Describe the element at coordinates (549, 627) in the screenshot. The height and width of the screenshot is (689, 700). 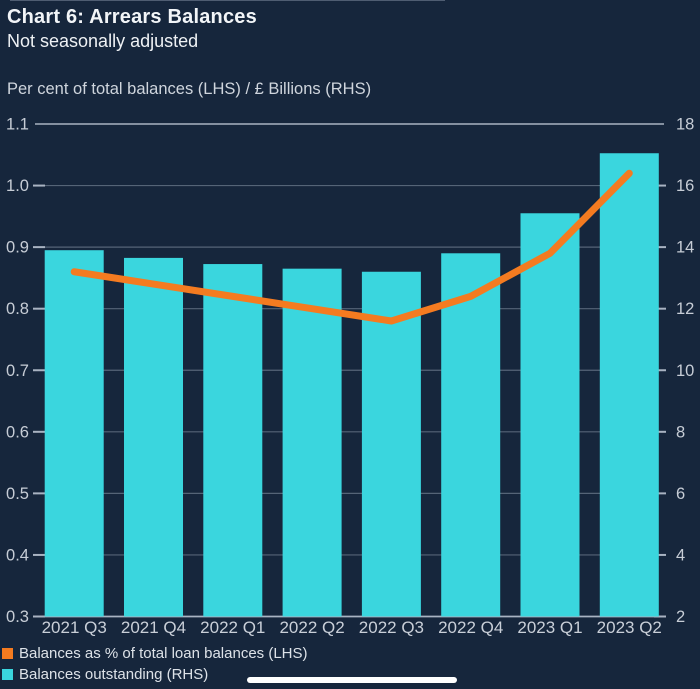
I see `x-axis-label: 2023 Q1` at that location.